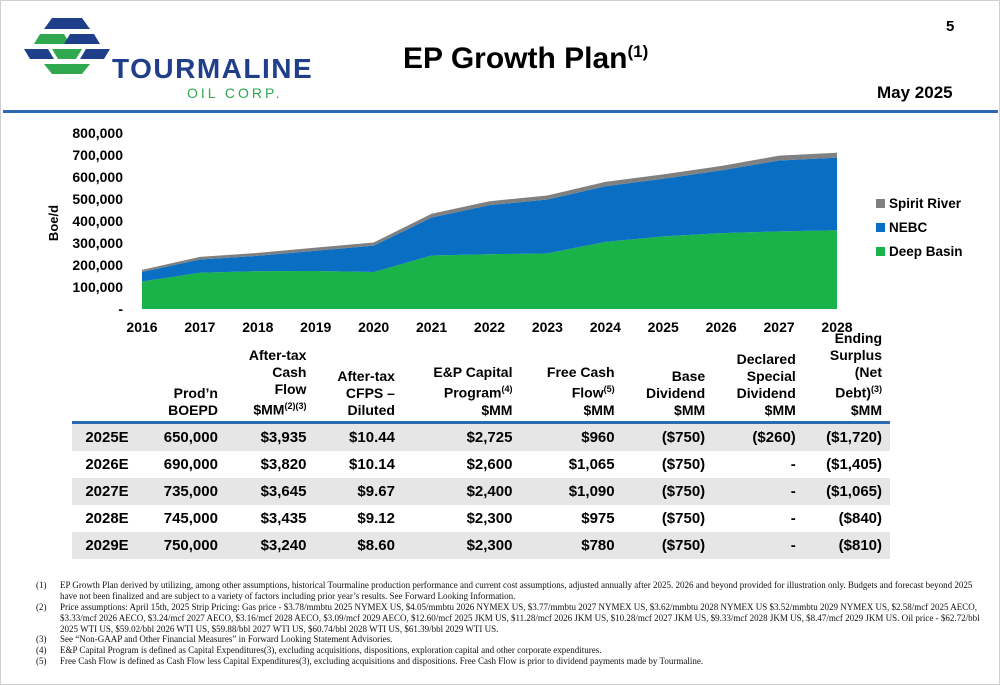 The height and width of the screenshot is (685, 1000). Describe the element at coordinates (97, 177) in the screenshot. I see `y-tick-label: 600,000` at that location.